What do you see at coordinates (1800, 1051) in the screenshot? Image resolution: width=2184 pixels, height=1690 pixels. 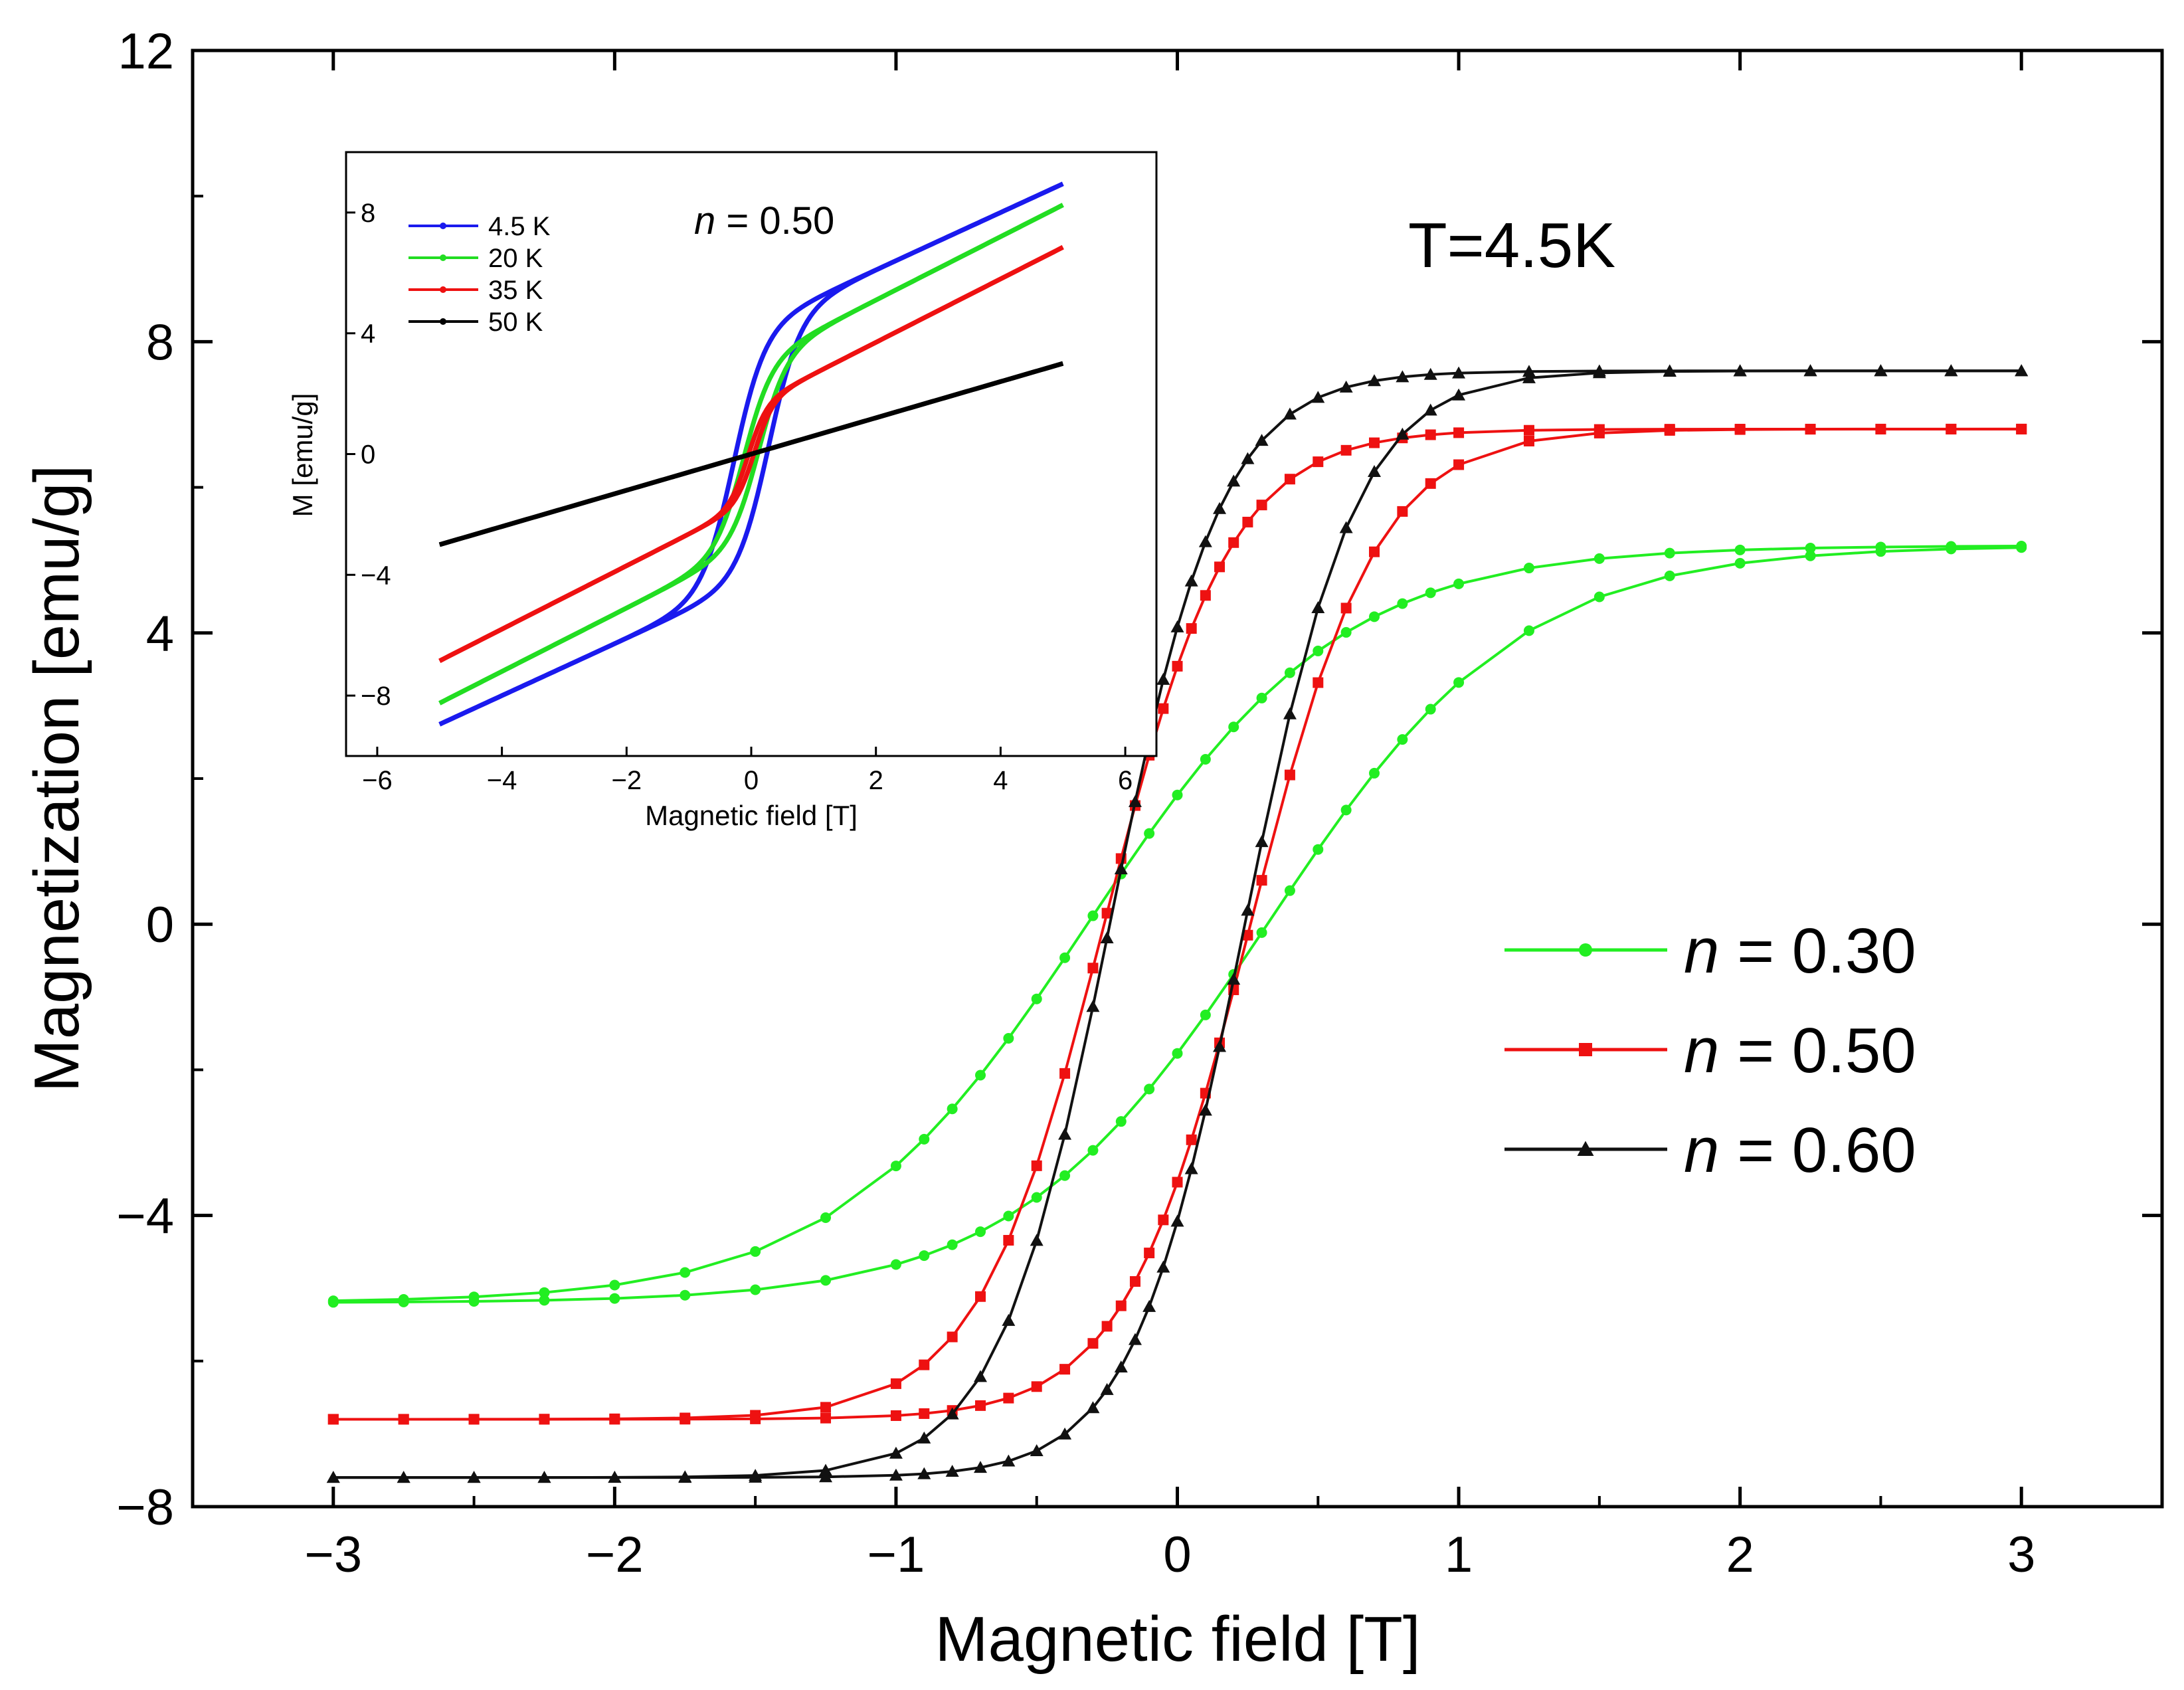 I see `legend-label: n = 0.50` at bounding box center [1800, 1051].